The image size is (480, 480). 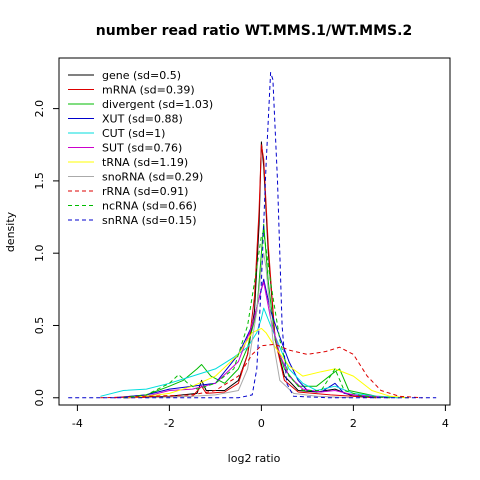 What do you see at coordinates (254, 458) in the screenshot?
I see `x-axis-label: log2 ratio` at bounding box center [254, 458].